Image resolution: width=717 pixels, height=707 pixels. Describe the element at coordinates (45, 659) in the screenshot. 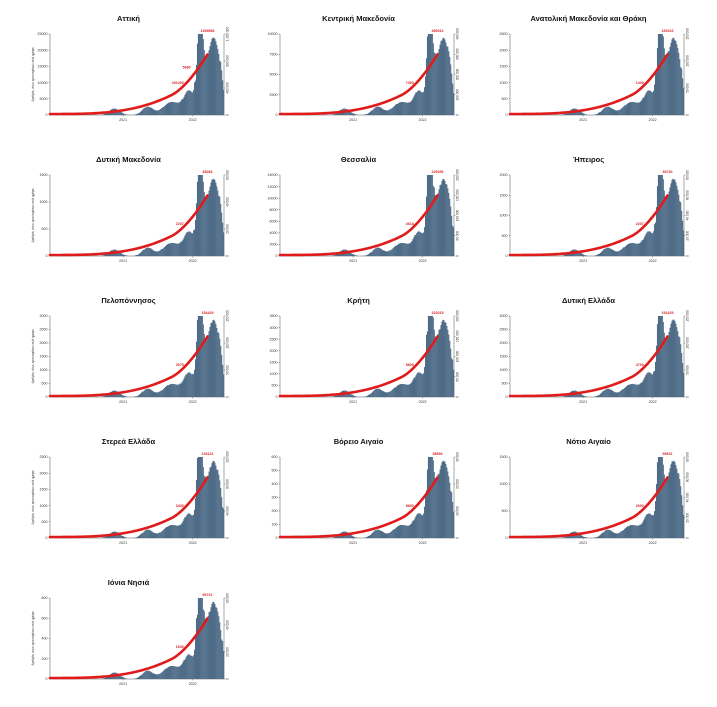

I see `y-tick-label: 200` at that location.